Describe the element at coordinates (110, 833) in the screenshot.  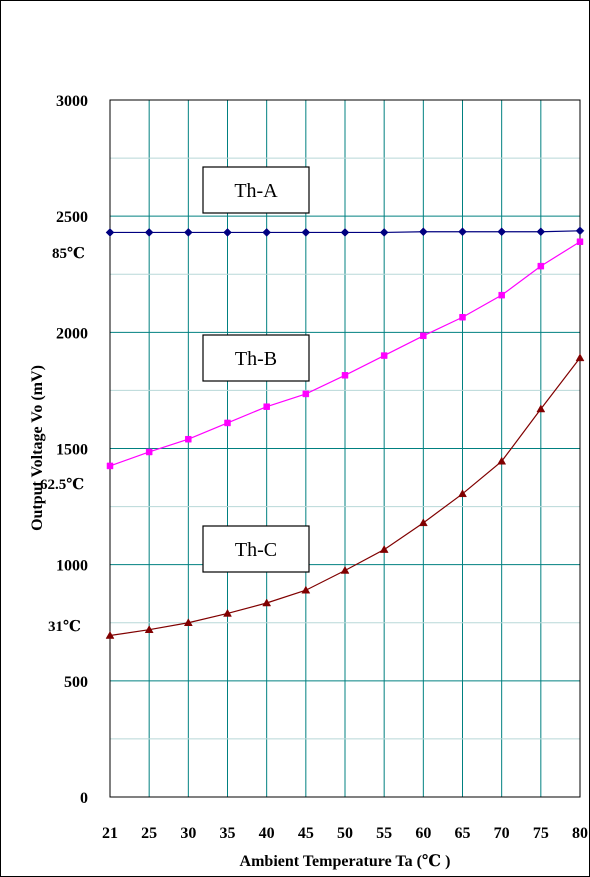
I see `x-tick-label: 21` at that location.